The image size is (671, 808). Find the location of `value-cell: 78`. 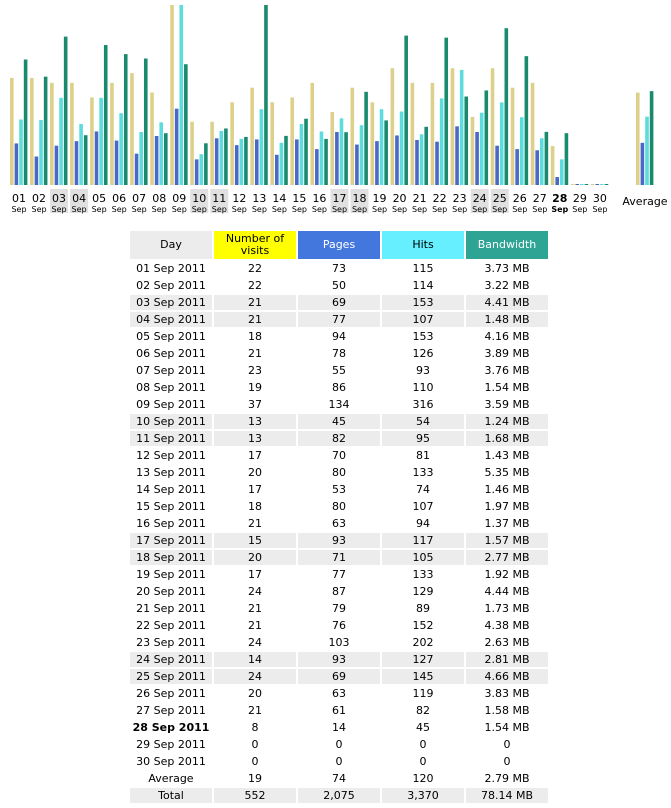

value-cell: 78 is located at coordinates (339, 353).